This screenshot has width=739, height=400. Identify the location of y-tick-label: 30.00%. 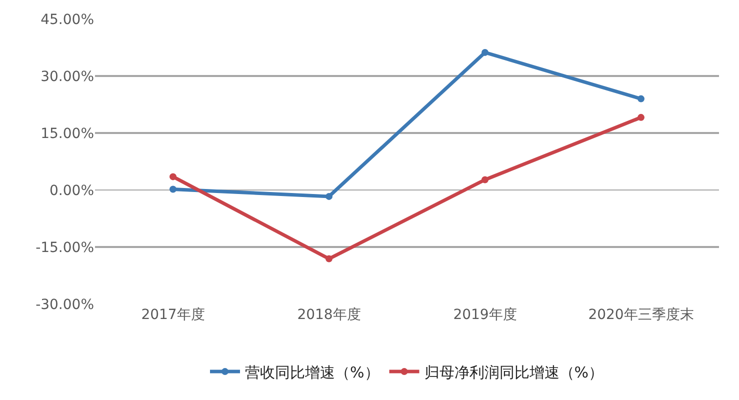
(67, 76).